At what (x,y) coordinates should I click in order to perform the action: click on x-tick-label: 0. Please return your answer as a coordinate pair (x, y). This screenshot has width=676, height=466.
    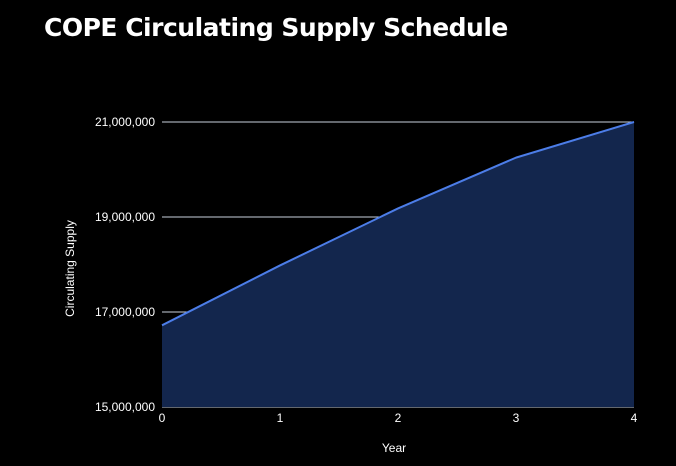
    Looking at the image, I should click on (162, 418).